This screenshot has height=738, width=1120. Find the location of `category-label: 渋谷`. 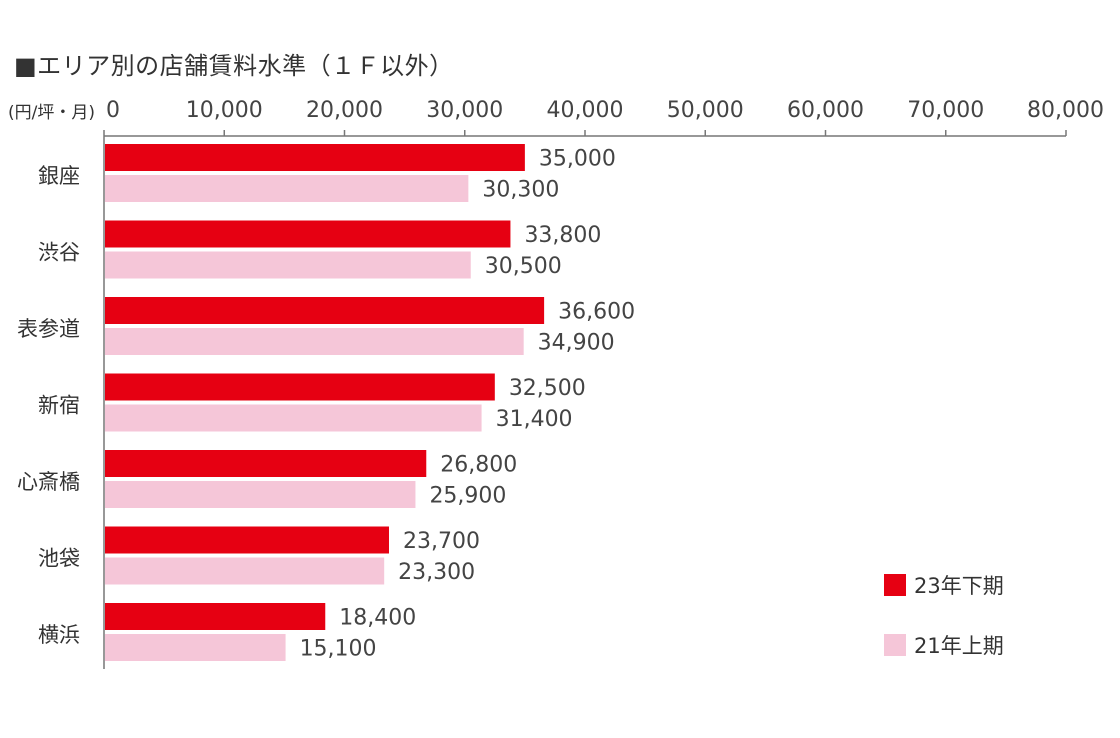

category-label: 渋谷 is located at coordinates (59, 253).